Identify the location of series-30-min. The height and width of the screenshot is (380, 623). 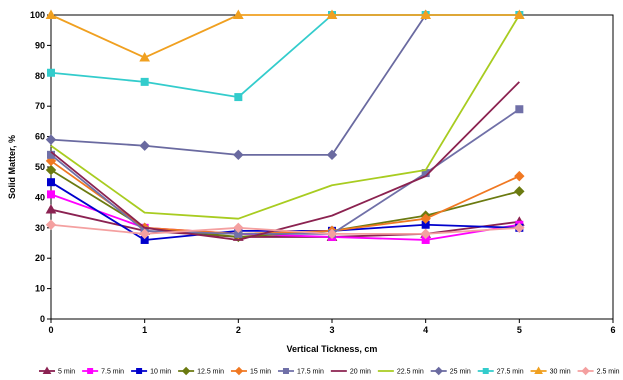
(285, 35).